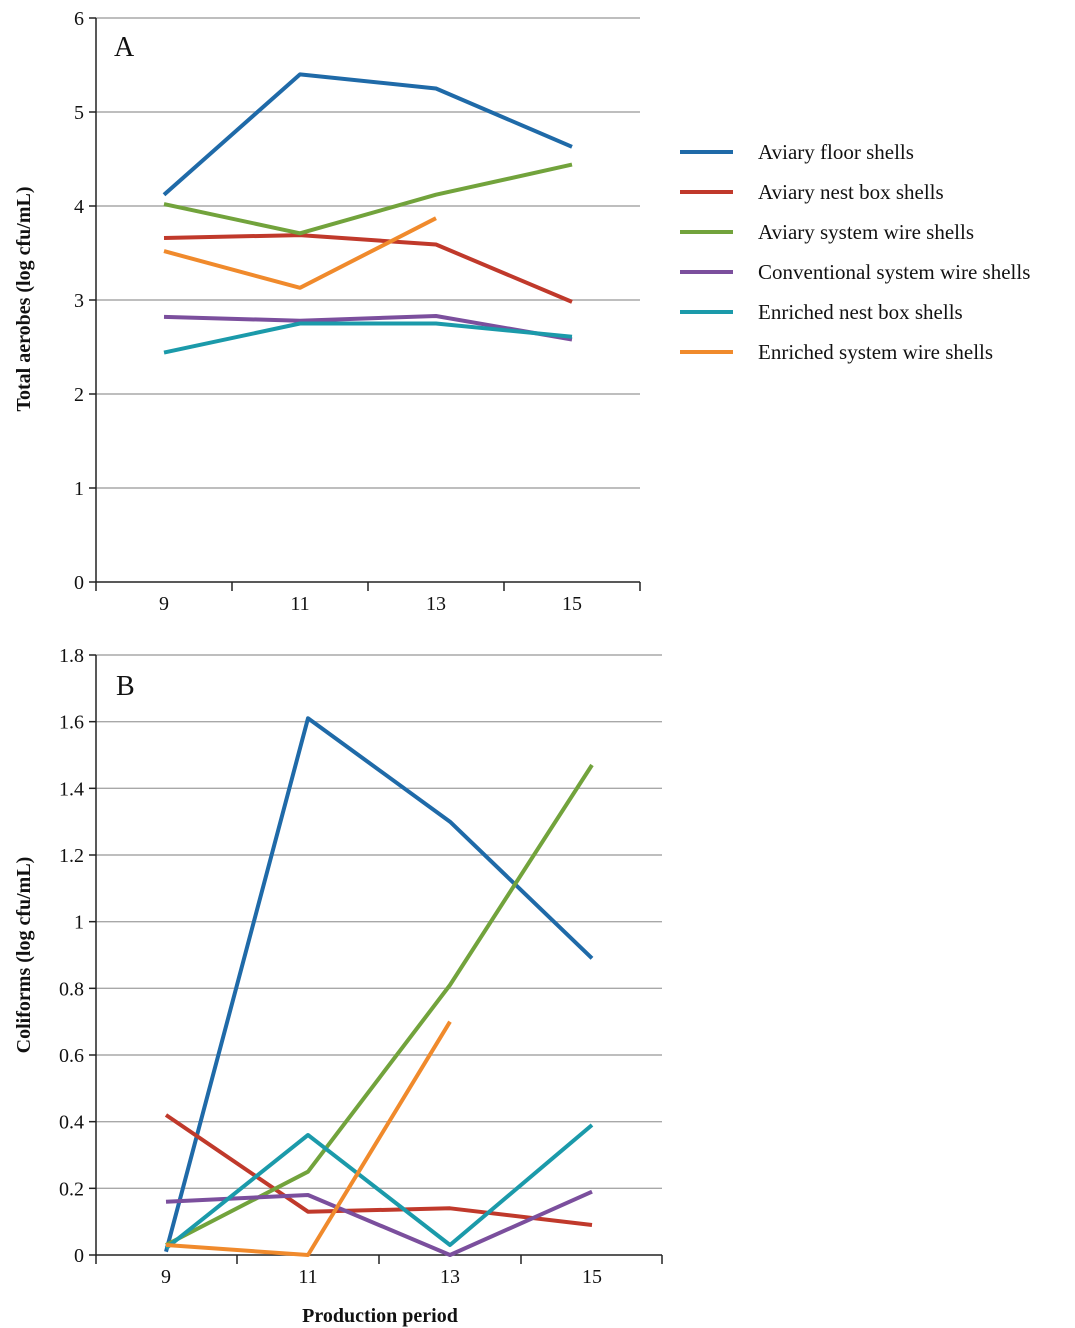 Image resolution: width=1075 pixels, height=1328 pixels. I want to click on panel-b-y-tick-label: 0.2, so click(71, 1189).